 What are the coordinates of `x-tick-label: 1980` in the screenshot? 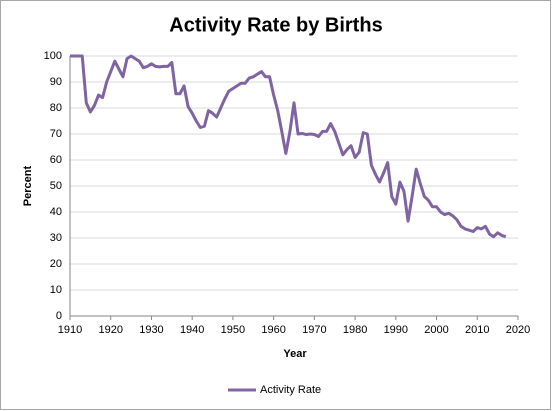 It's located at (355, 330).